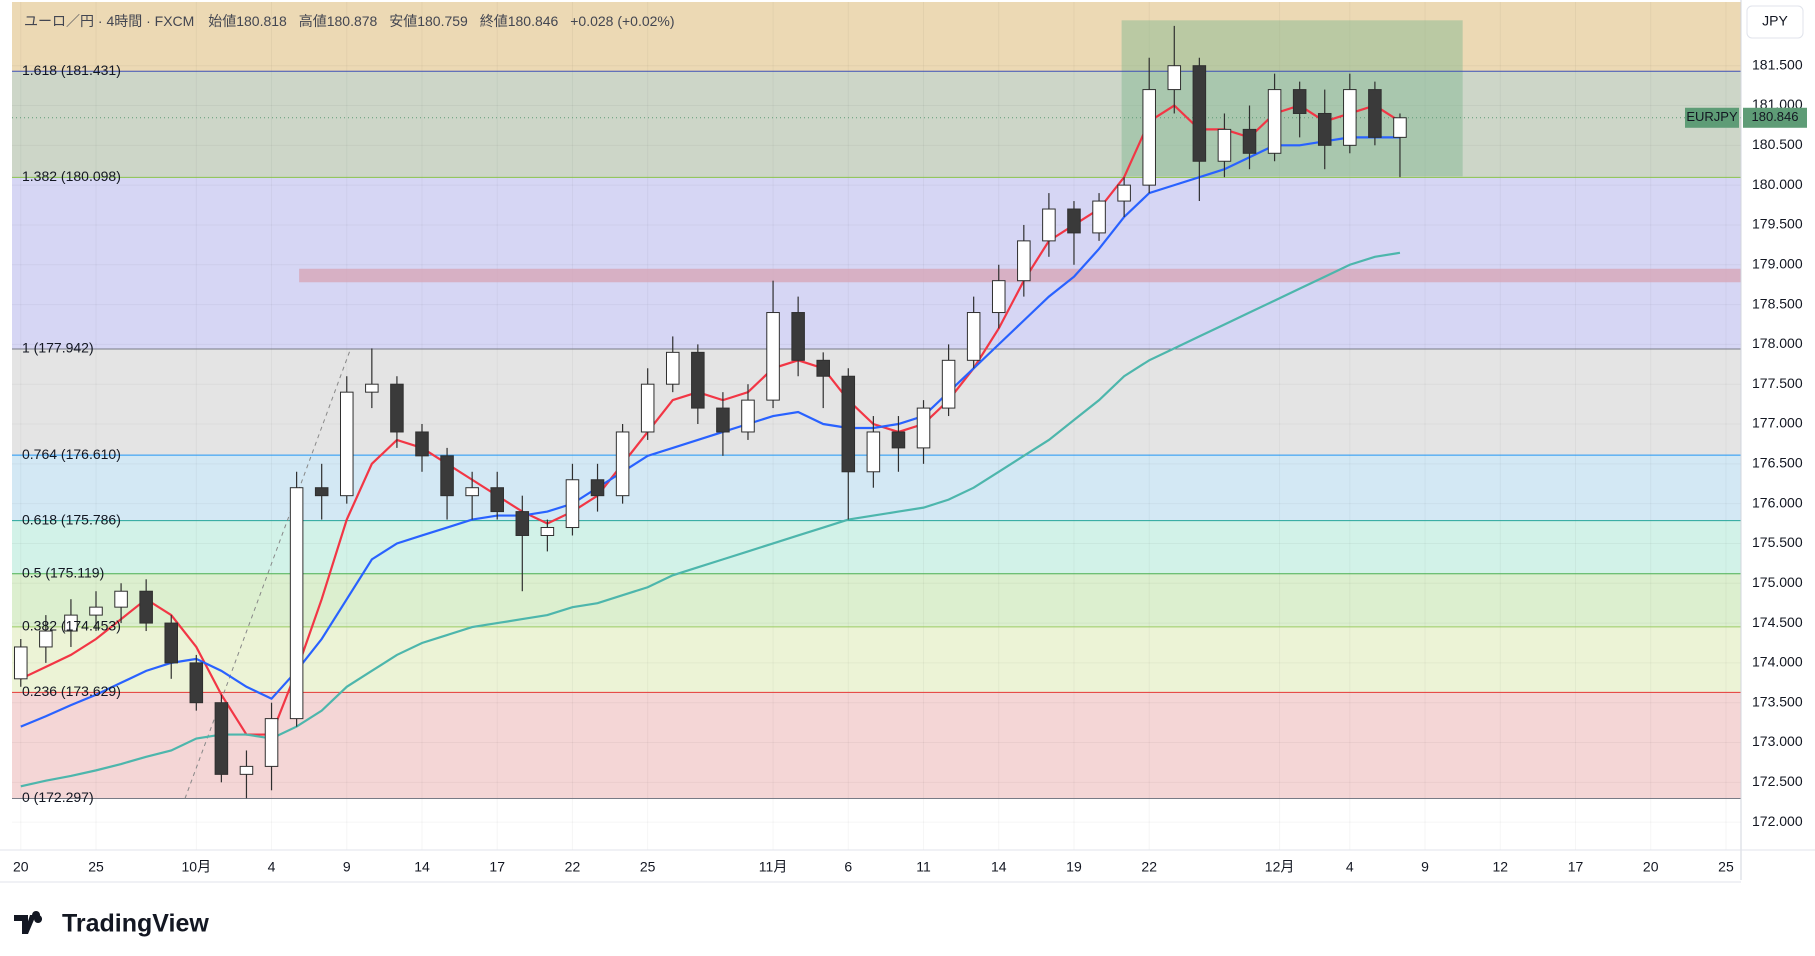 This screenshot has width=1815, height=956. Describe the element at coordinates (1777, 662) in the screenshot. I see `y-tick-label: 174.000` at that location.